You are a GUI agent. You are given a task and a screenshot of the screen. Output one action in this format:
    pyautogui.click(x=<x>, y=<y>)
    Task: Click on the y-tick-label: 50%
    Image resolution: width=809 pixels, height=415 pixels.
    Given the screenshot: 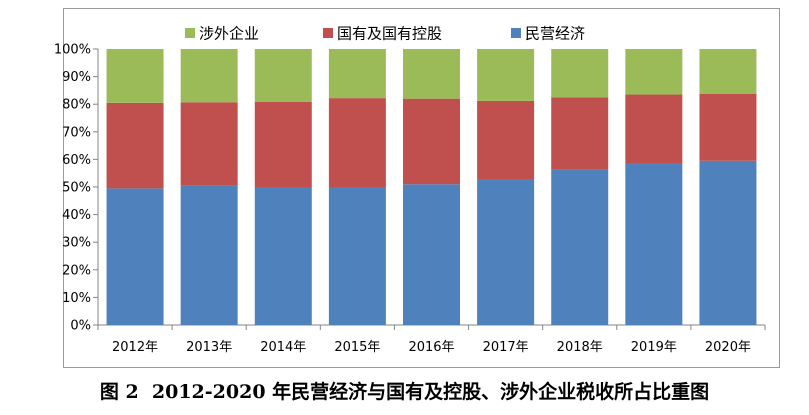 What is the action you would take?
    pyautogui.click(x=76, y=188)
    